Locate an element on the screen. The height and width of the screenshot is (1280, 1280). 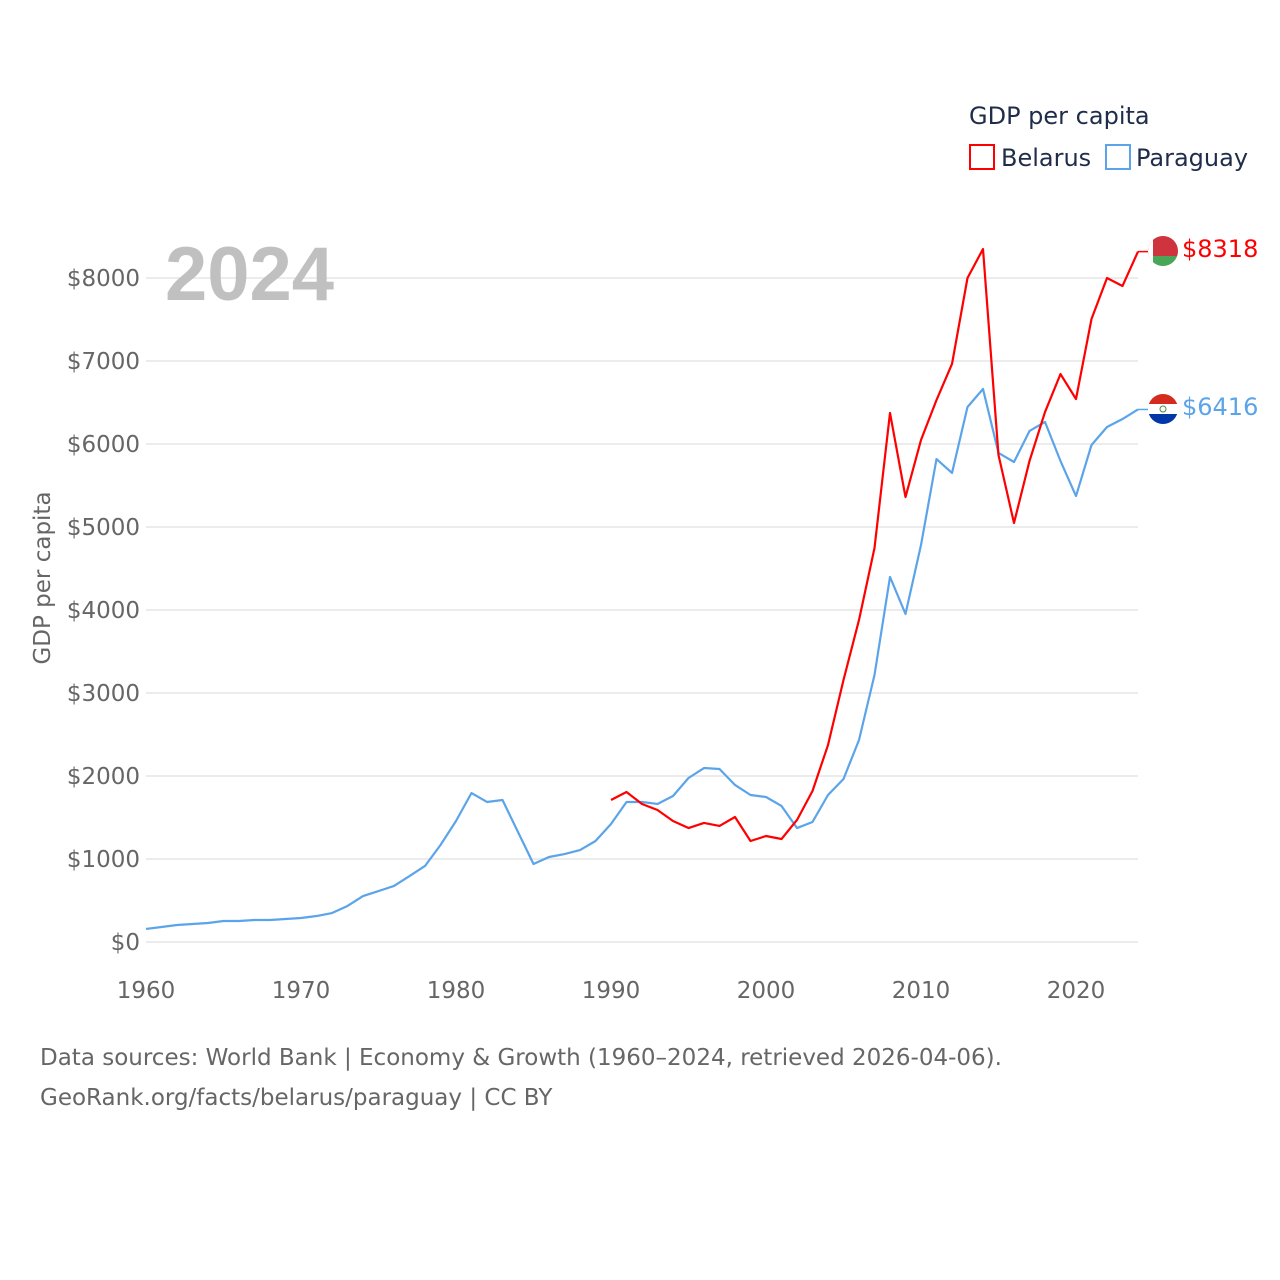
legend-label-paraguay: Paraguay is located at coordinates (1192, 158).